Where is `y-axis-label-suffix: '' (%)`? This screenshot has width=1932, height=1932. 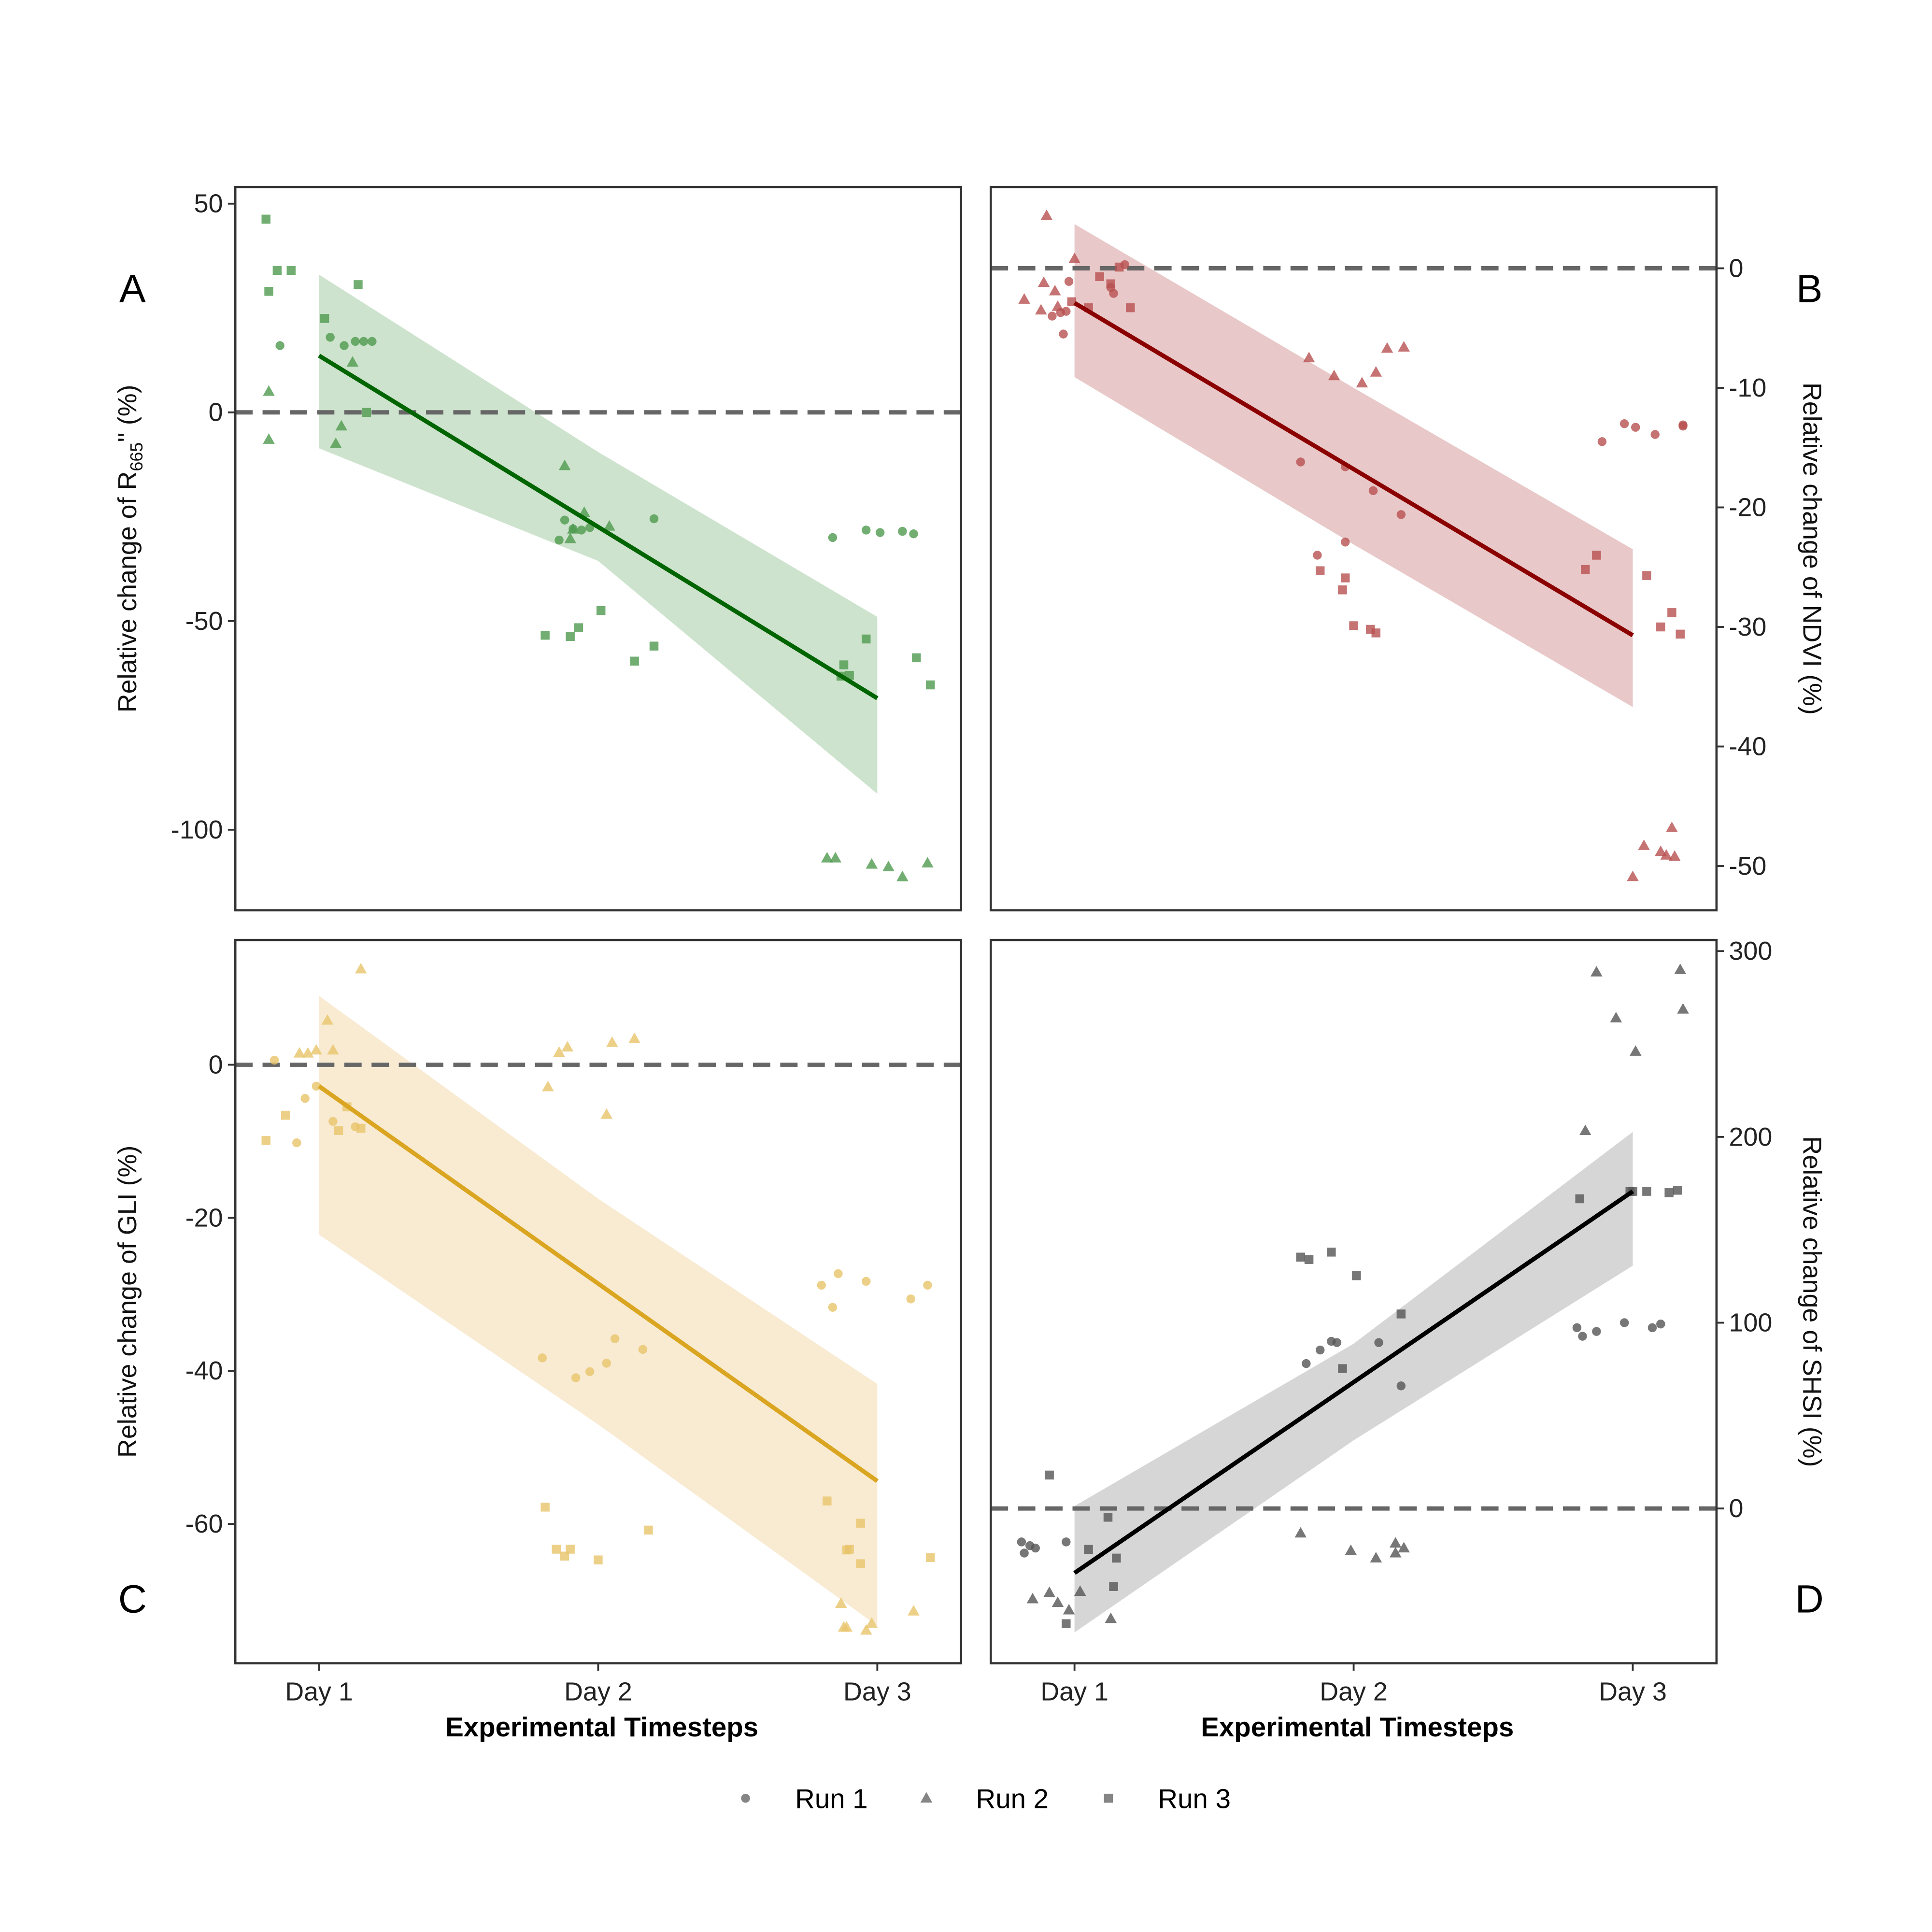
y-axis-label-suffix: '' (%) is located at coordinates (127, 413).